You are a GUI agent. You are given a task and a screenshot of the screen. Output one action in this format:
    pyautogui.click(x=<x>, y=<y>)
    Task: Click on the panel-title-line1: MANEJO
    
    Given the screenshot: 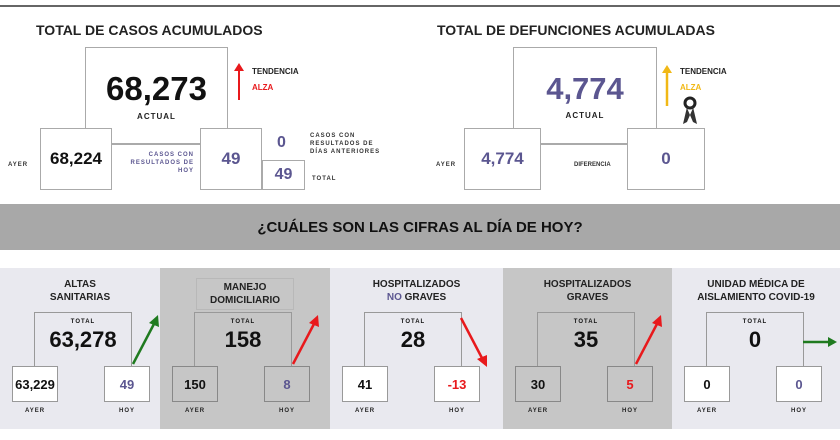 What is the action you would take?
    pyautogui.click(x=245, y=287)
    